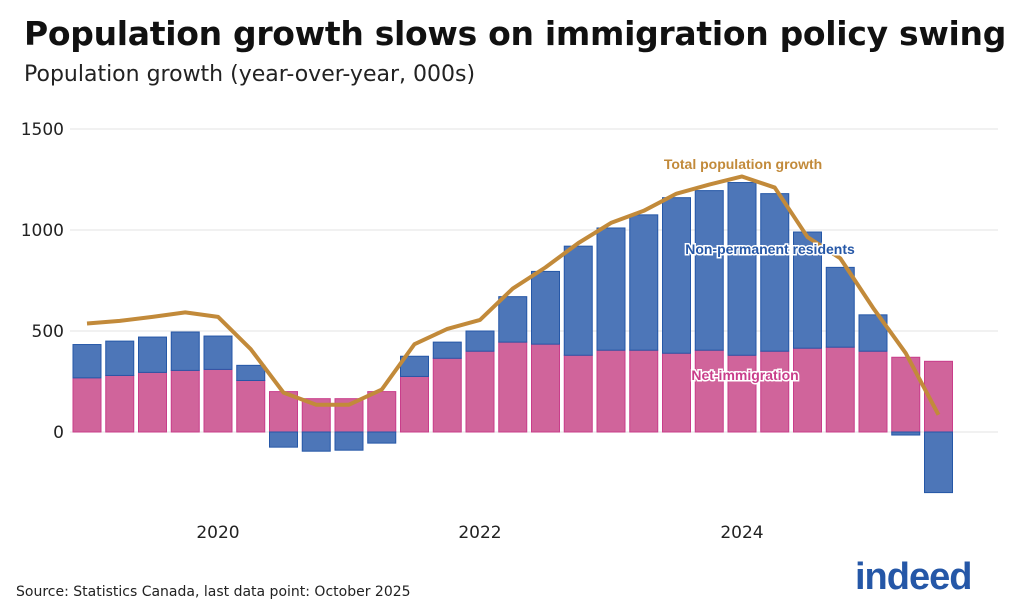  What do you see at coordinates (770, 249) in the screenshot?
I see `legend-npr: Non-permanent residents` at bounding box center [770, 249].